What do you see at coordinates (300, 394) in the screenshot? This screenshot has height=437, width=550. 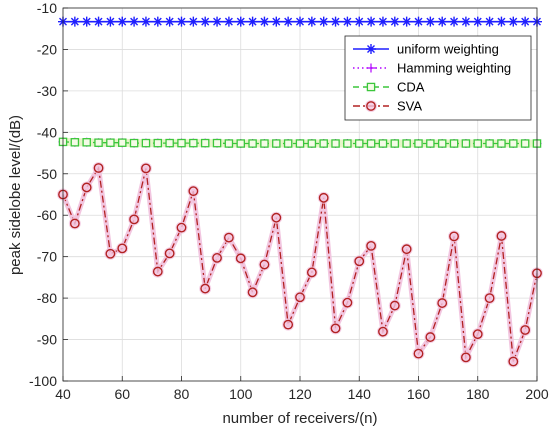 I see `x-tick-label: 120` at bounding box center [300, 394].